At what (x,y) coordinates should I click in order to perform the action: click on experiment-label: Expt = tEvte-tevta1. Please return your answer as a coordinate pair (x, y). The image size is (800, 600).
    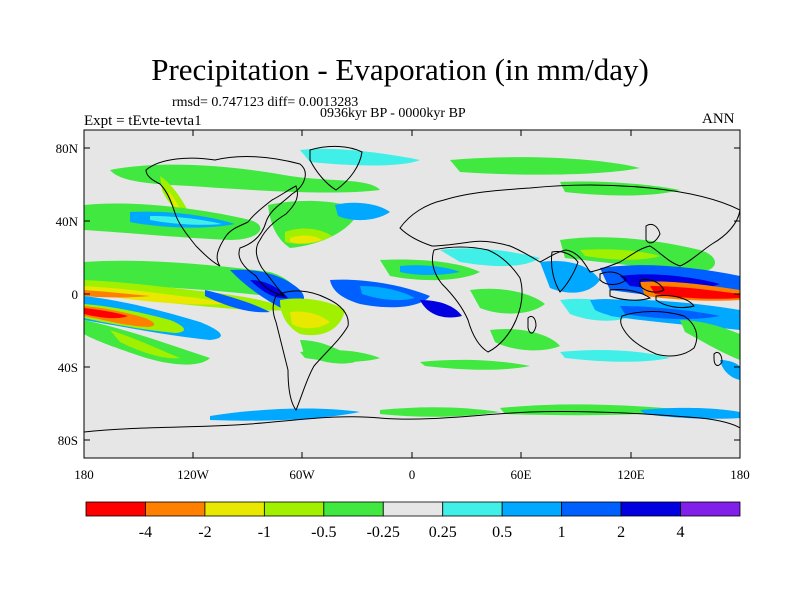
    Looking at the image, I should click on (143, 121).